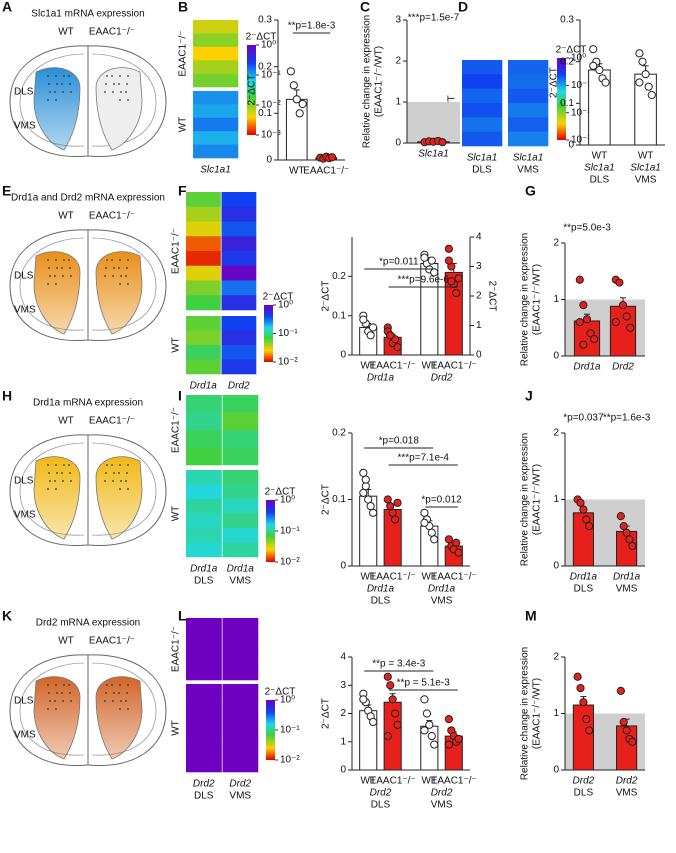  I want to click on wt-label: WT, so click(66, 421).